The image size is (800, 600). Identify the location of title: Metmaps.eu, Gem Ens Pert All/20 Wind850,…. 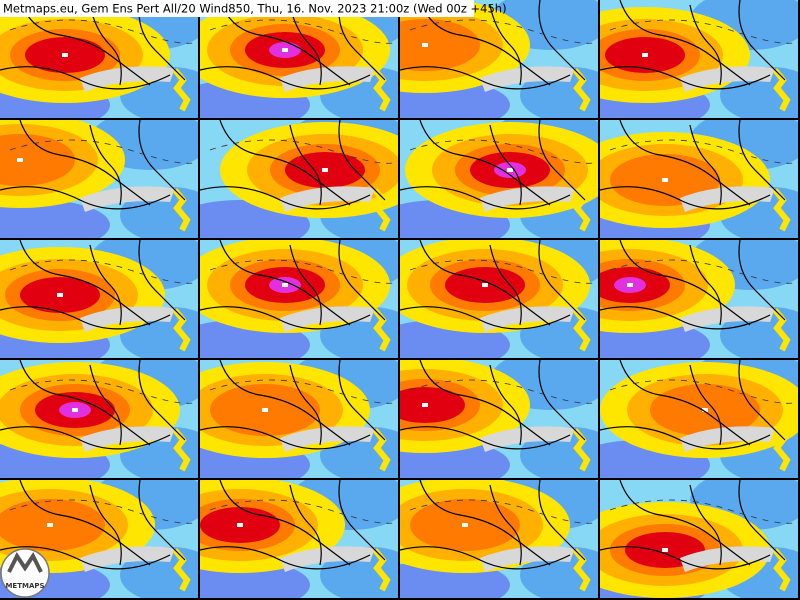
(255, 9).